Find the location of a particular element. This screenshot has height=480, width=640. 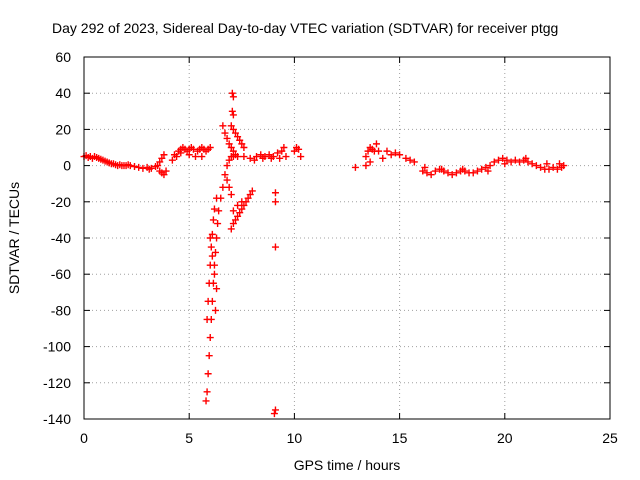

x-axis-label: GPS time / hours is located at coordinates (347, 465).